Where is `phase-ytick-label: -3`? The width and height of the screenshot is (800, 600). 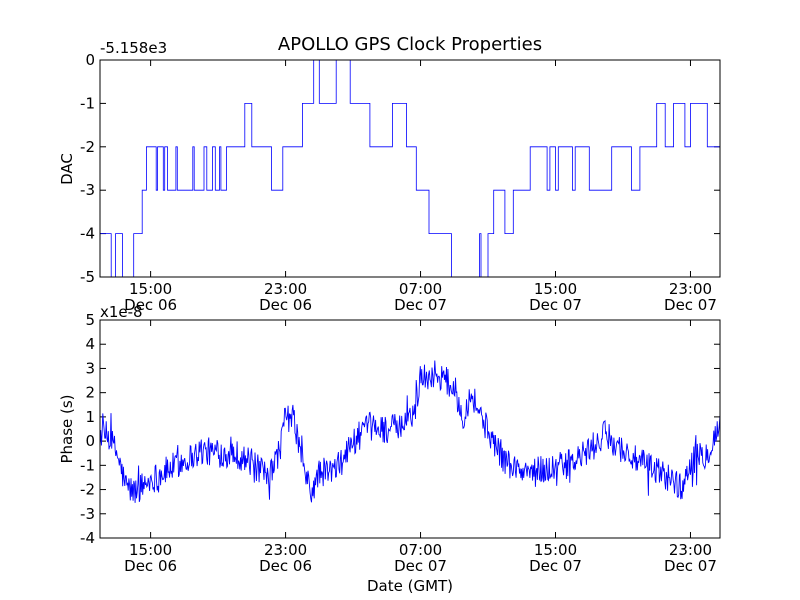
phase-ytick-label: -3 is located at coordinates (87, 514).